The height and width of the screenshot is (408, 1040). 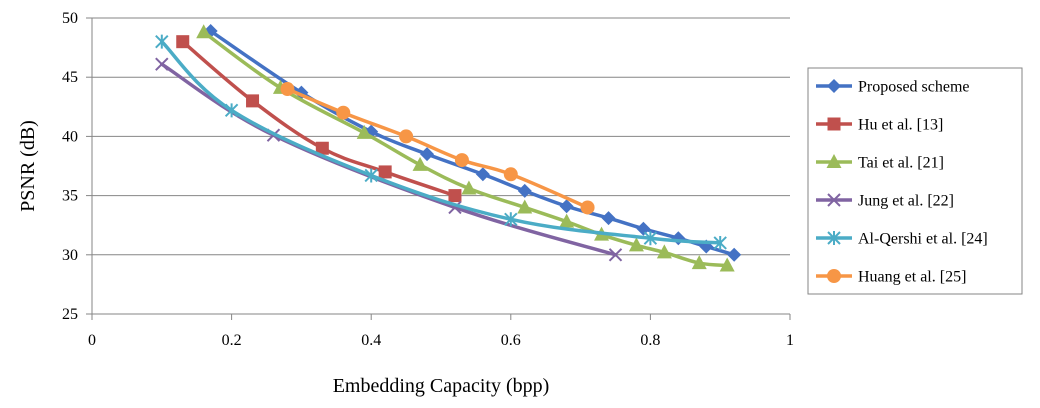 I want to click on y-tick-label: 50, so click(x=70, y=18).